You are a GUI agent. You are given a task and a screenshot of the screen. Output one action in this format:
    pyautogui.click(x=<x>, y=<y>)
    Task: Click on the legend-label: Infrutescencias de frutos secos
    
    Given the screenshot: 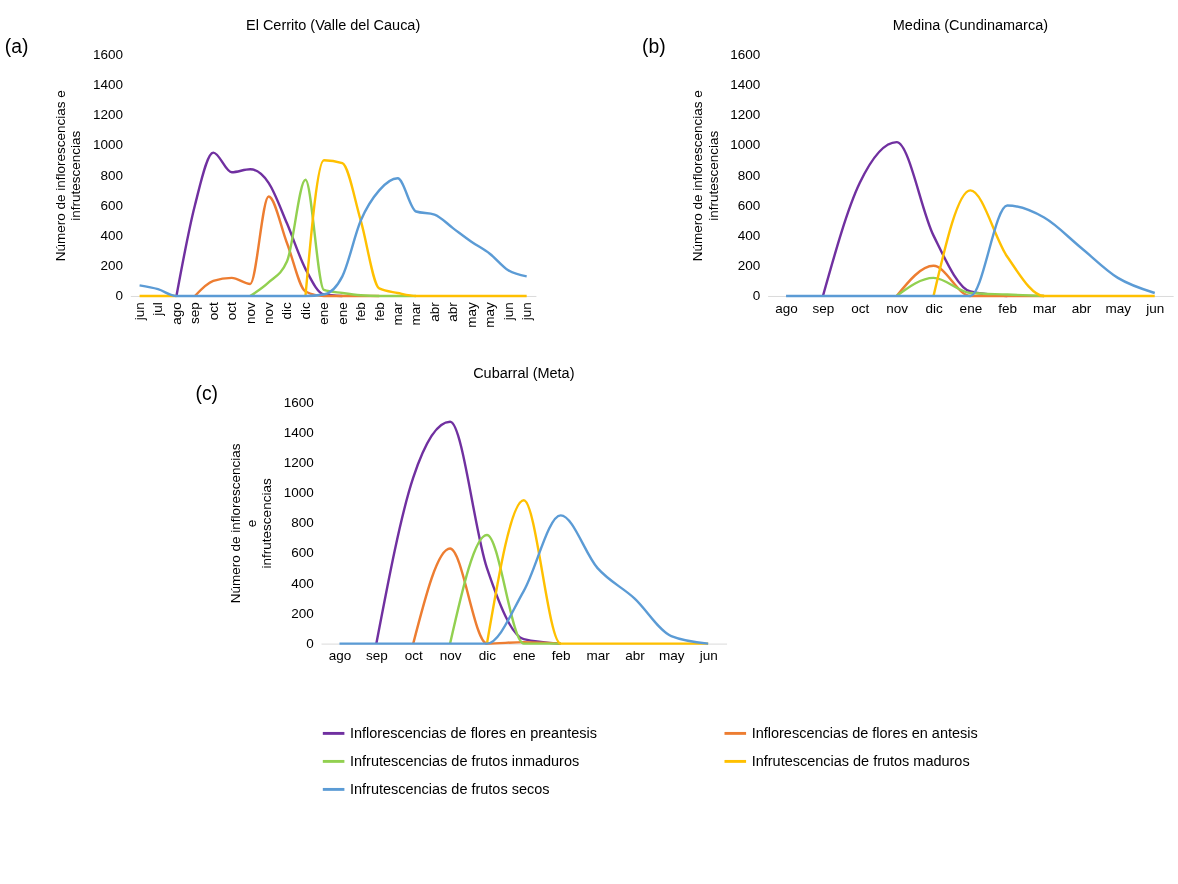 What is the action you would take?
    pyautogui.click(x=450, y=789)
    